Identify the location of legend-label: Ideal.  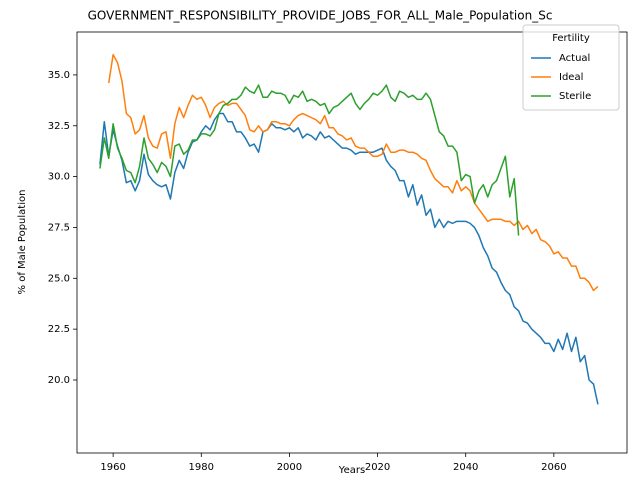
(571, 77).